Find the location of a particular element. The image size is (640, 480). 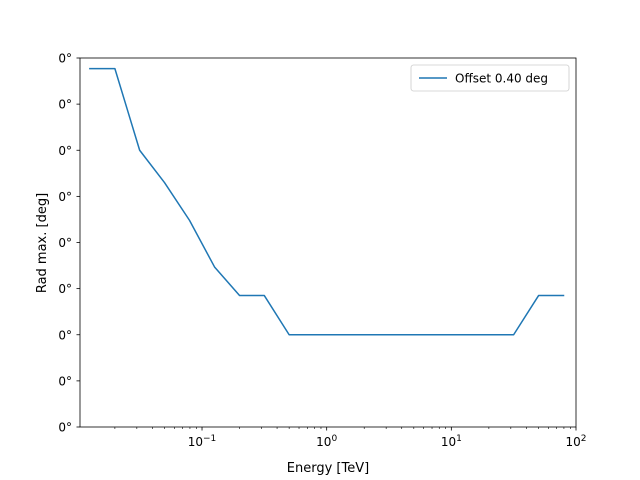

legend: Offset 0.40 deg is located at coordinates (490, 78).